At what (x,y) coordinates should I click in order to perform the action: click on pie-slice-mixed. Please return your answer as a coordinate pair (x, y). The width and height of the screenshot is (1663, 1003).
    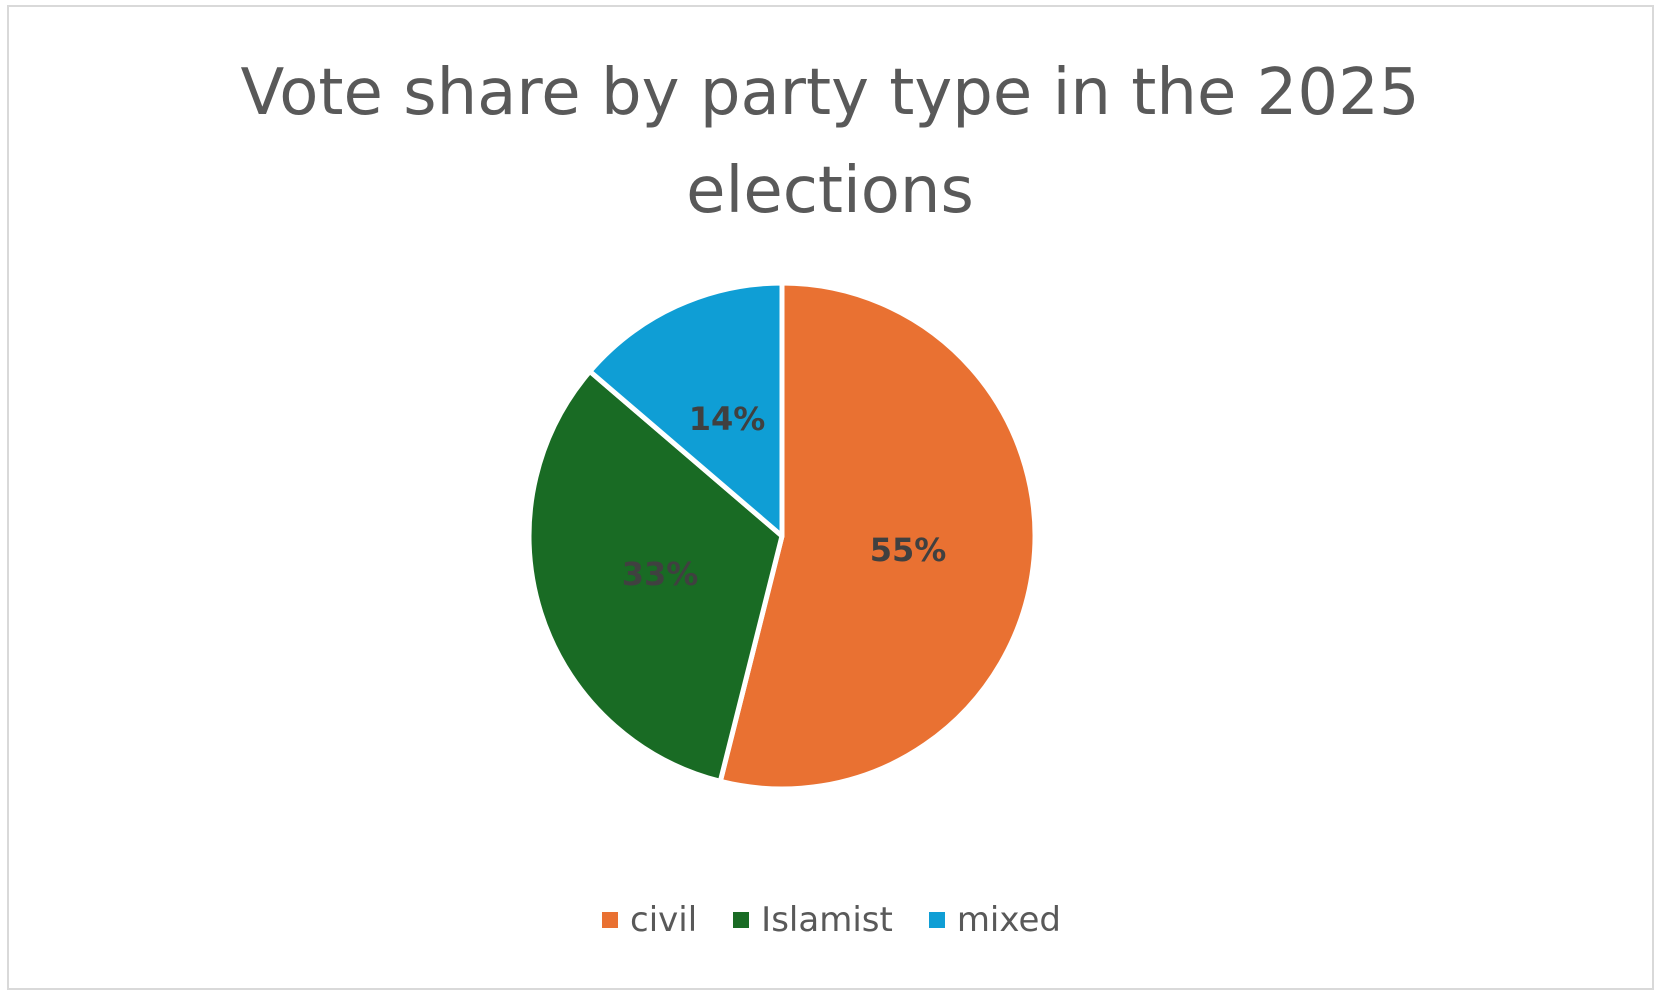
    Looking at the image, I should click on (686, 409).